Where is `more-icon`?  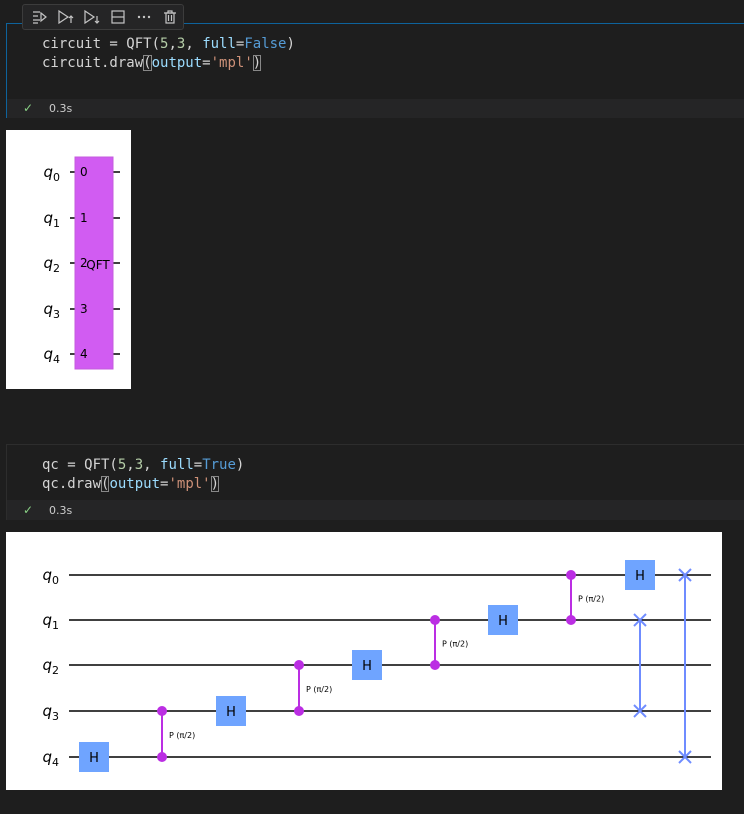 more-icon is located at coordinates (144, 17).